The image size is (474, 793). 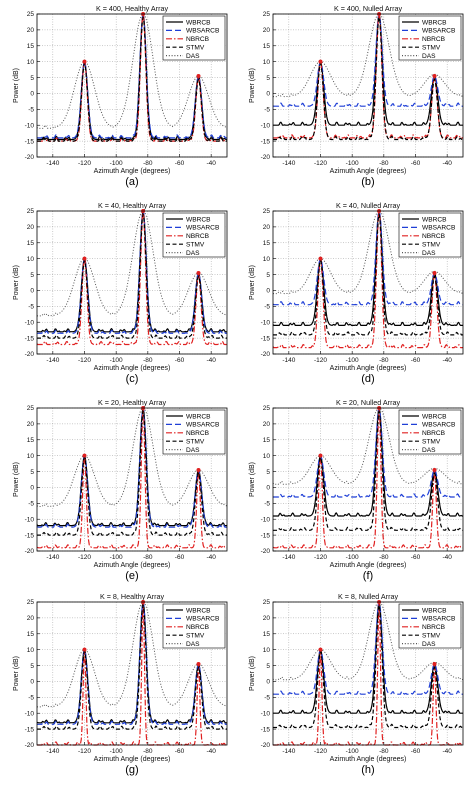 I want to click on series-line-das, so click(x=132, y=457).